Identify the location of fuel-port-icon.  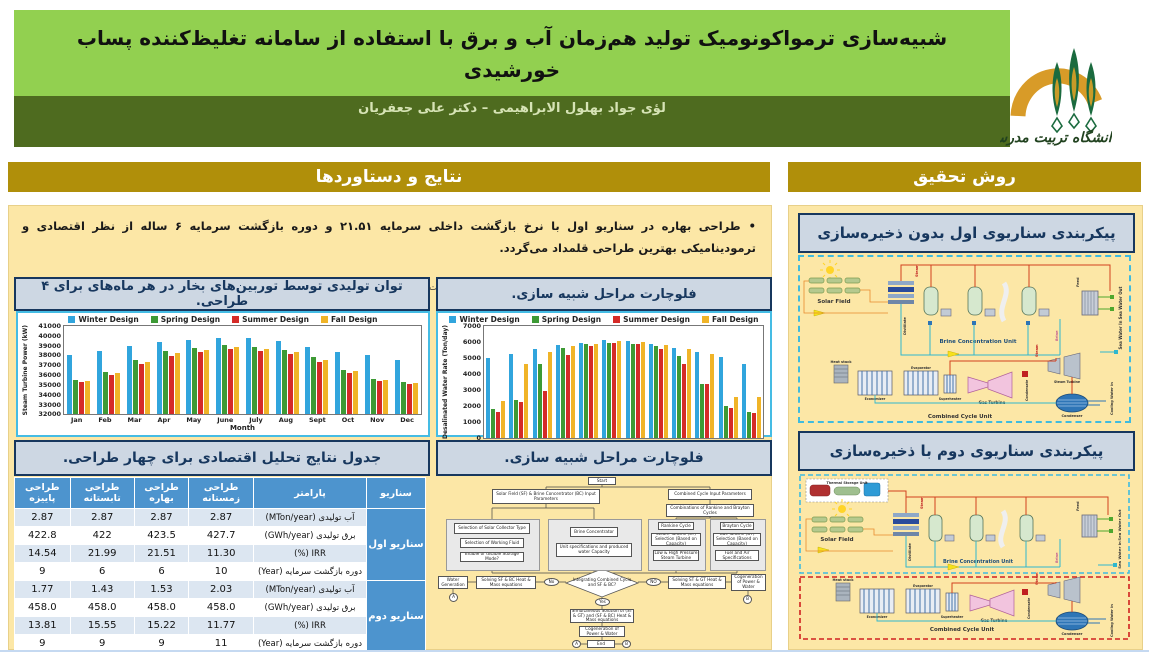
(1025, 592).